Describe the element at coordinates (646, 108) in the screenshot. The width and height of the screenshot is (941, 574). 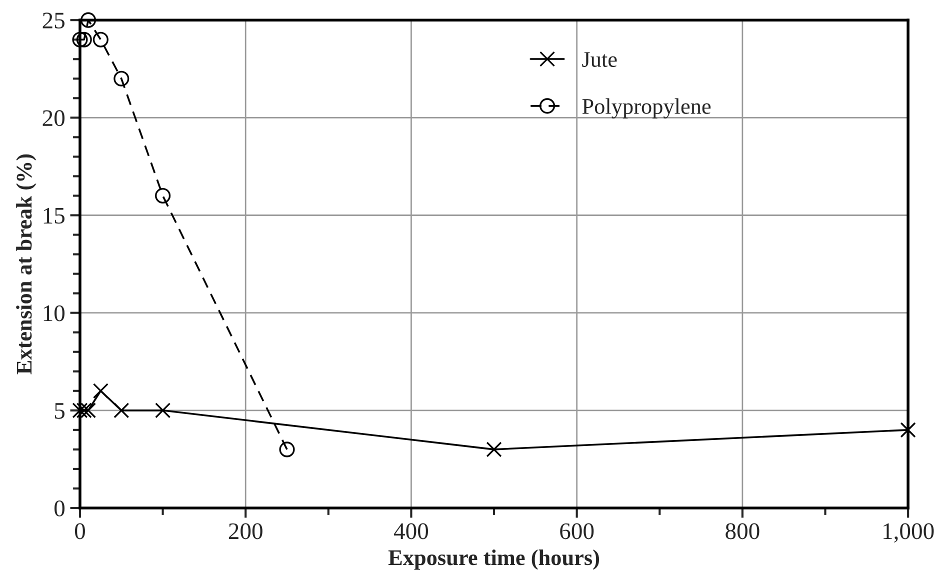
I see `legend-label: Polypropylene` at that location.